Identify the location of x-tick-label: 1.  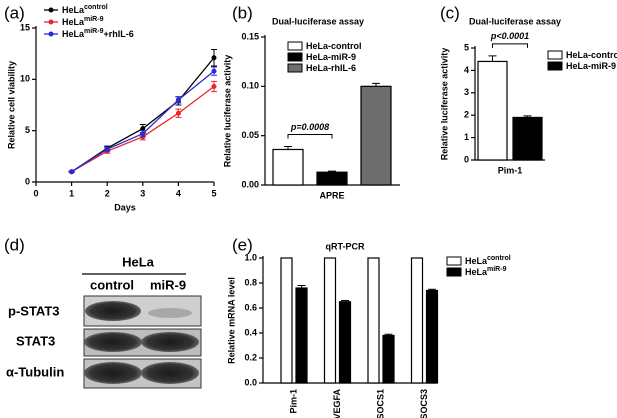
(71, 193).